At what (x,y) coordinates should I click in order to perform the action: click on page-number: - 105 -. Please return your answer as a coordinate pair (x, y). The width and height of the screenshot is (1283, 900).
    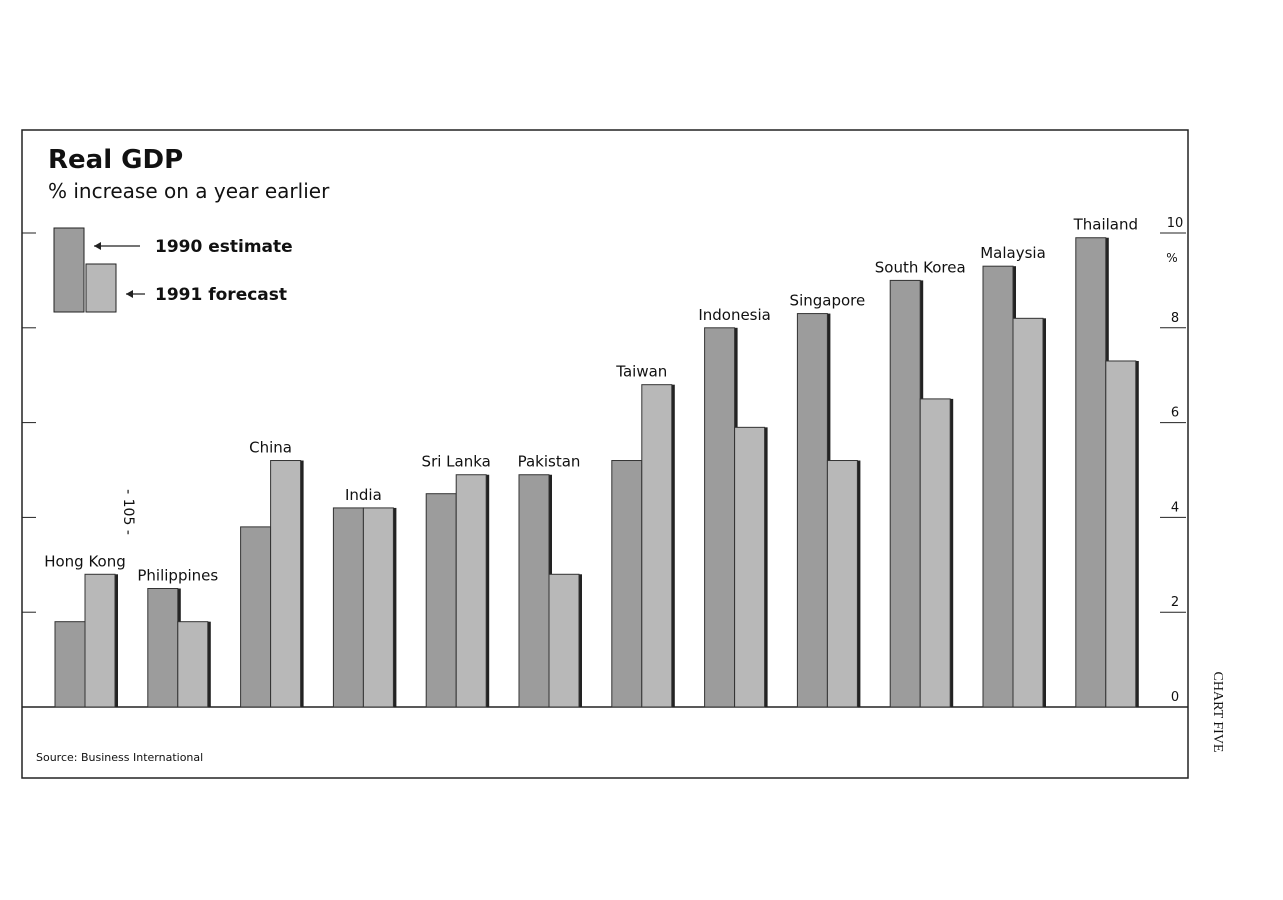
    Looking at the image, I should click on (128, 512).